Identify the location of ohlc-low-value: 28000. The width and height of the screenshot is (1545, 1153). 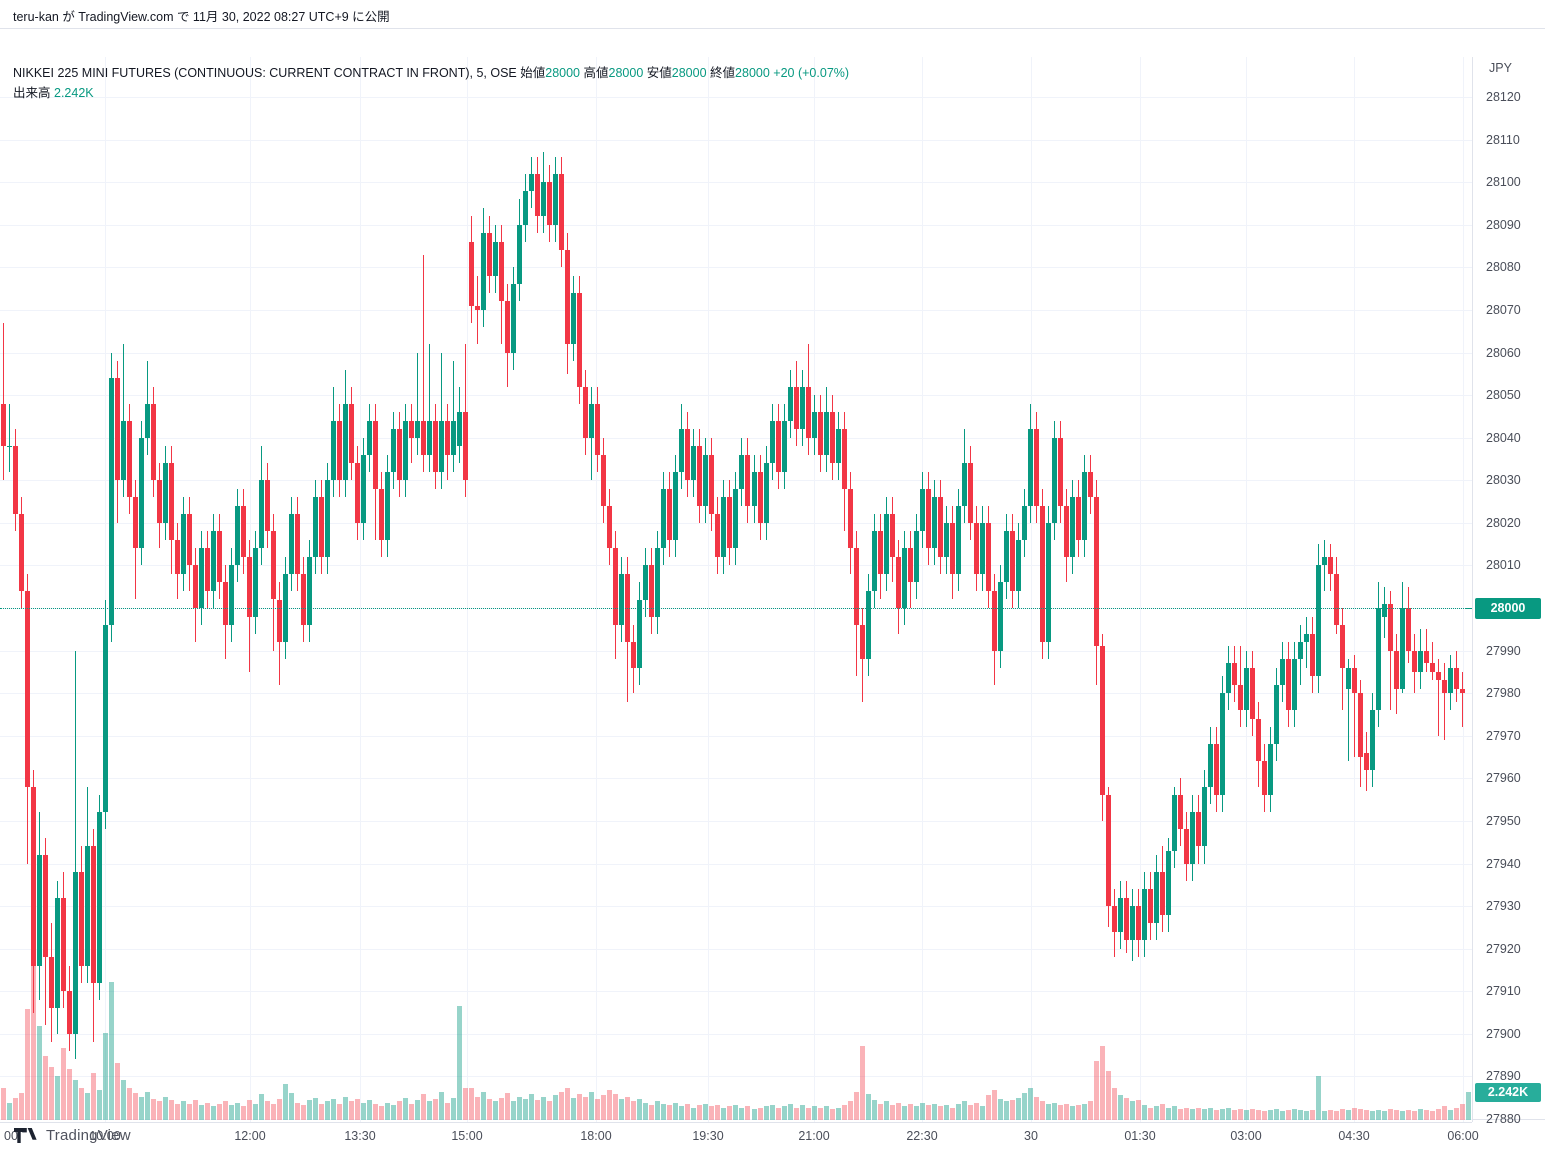
(689, 73).